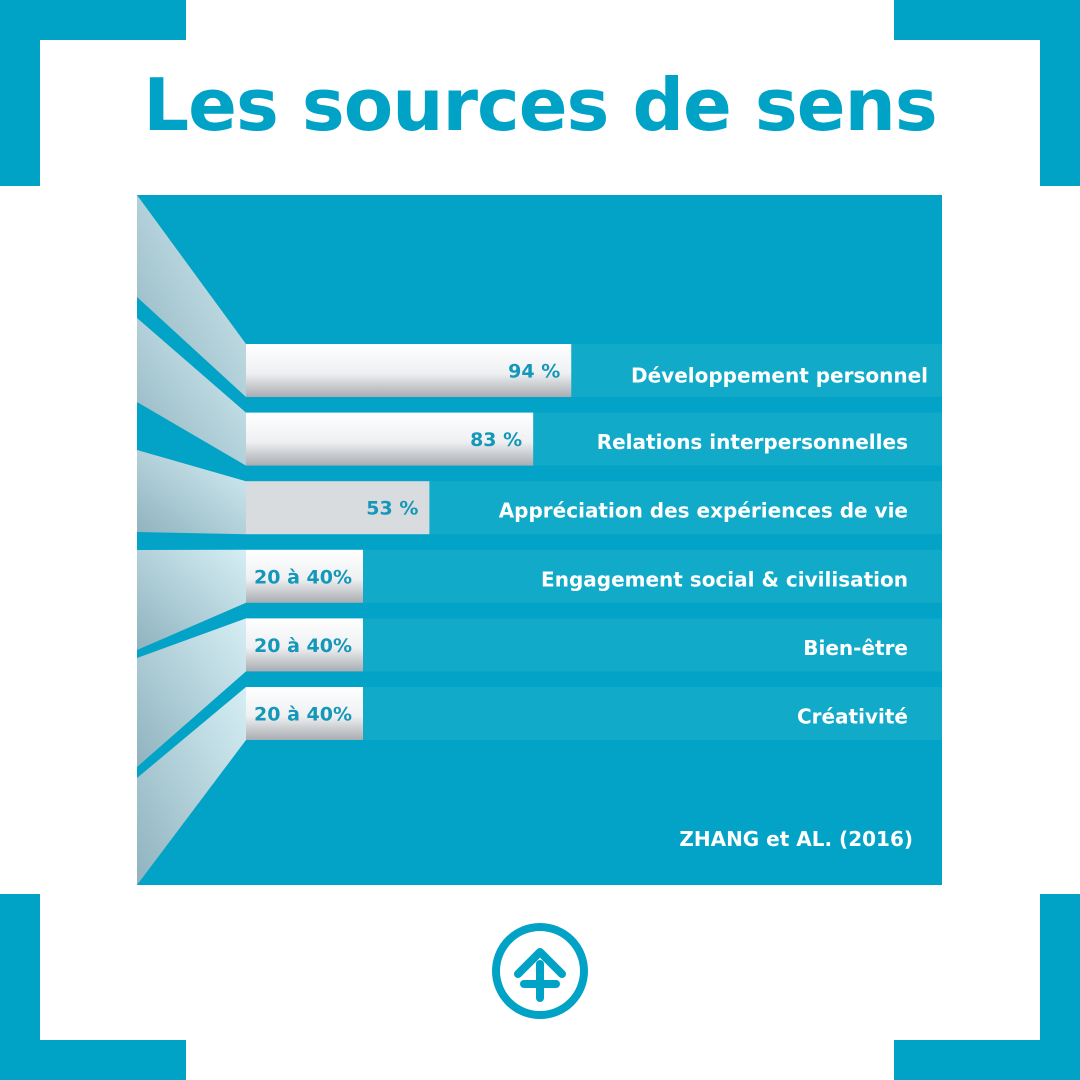  I want to click on category-label: Créativité, so click(852, 717).